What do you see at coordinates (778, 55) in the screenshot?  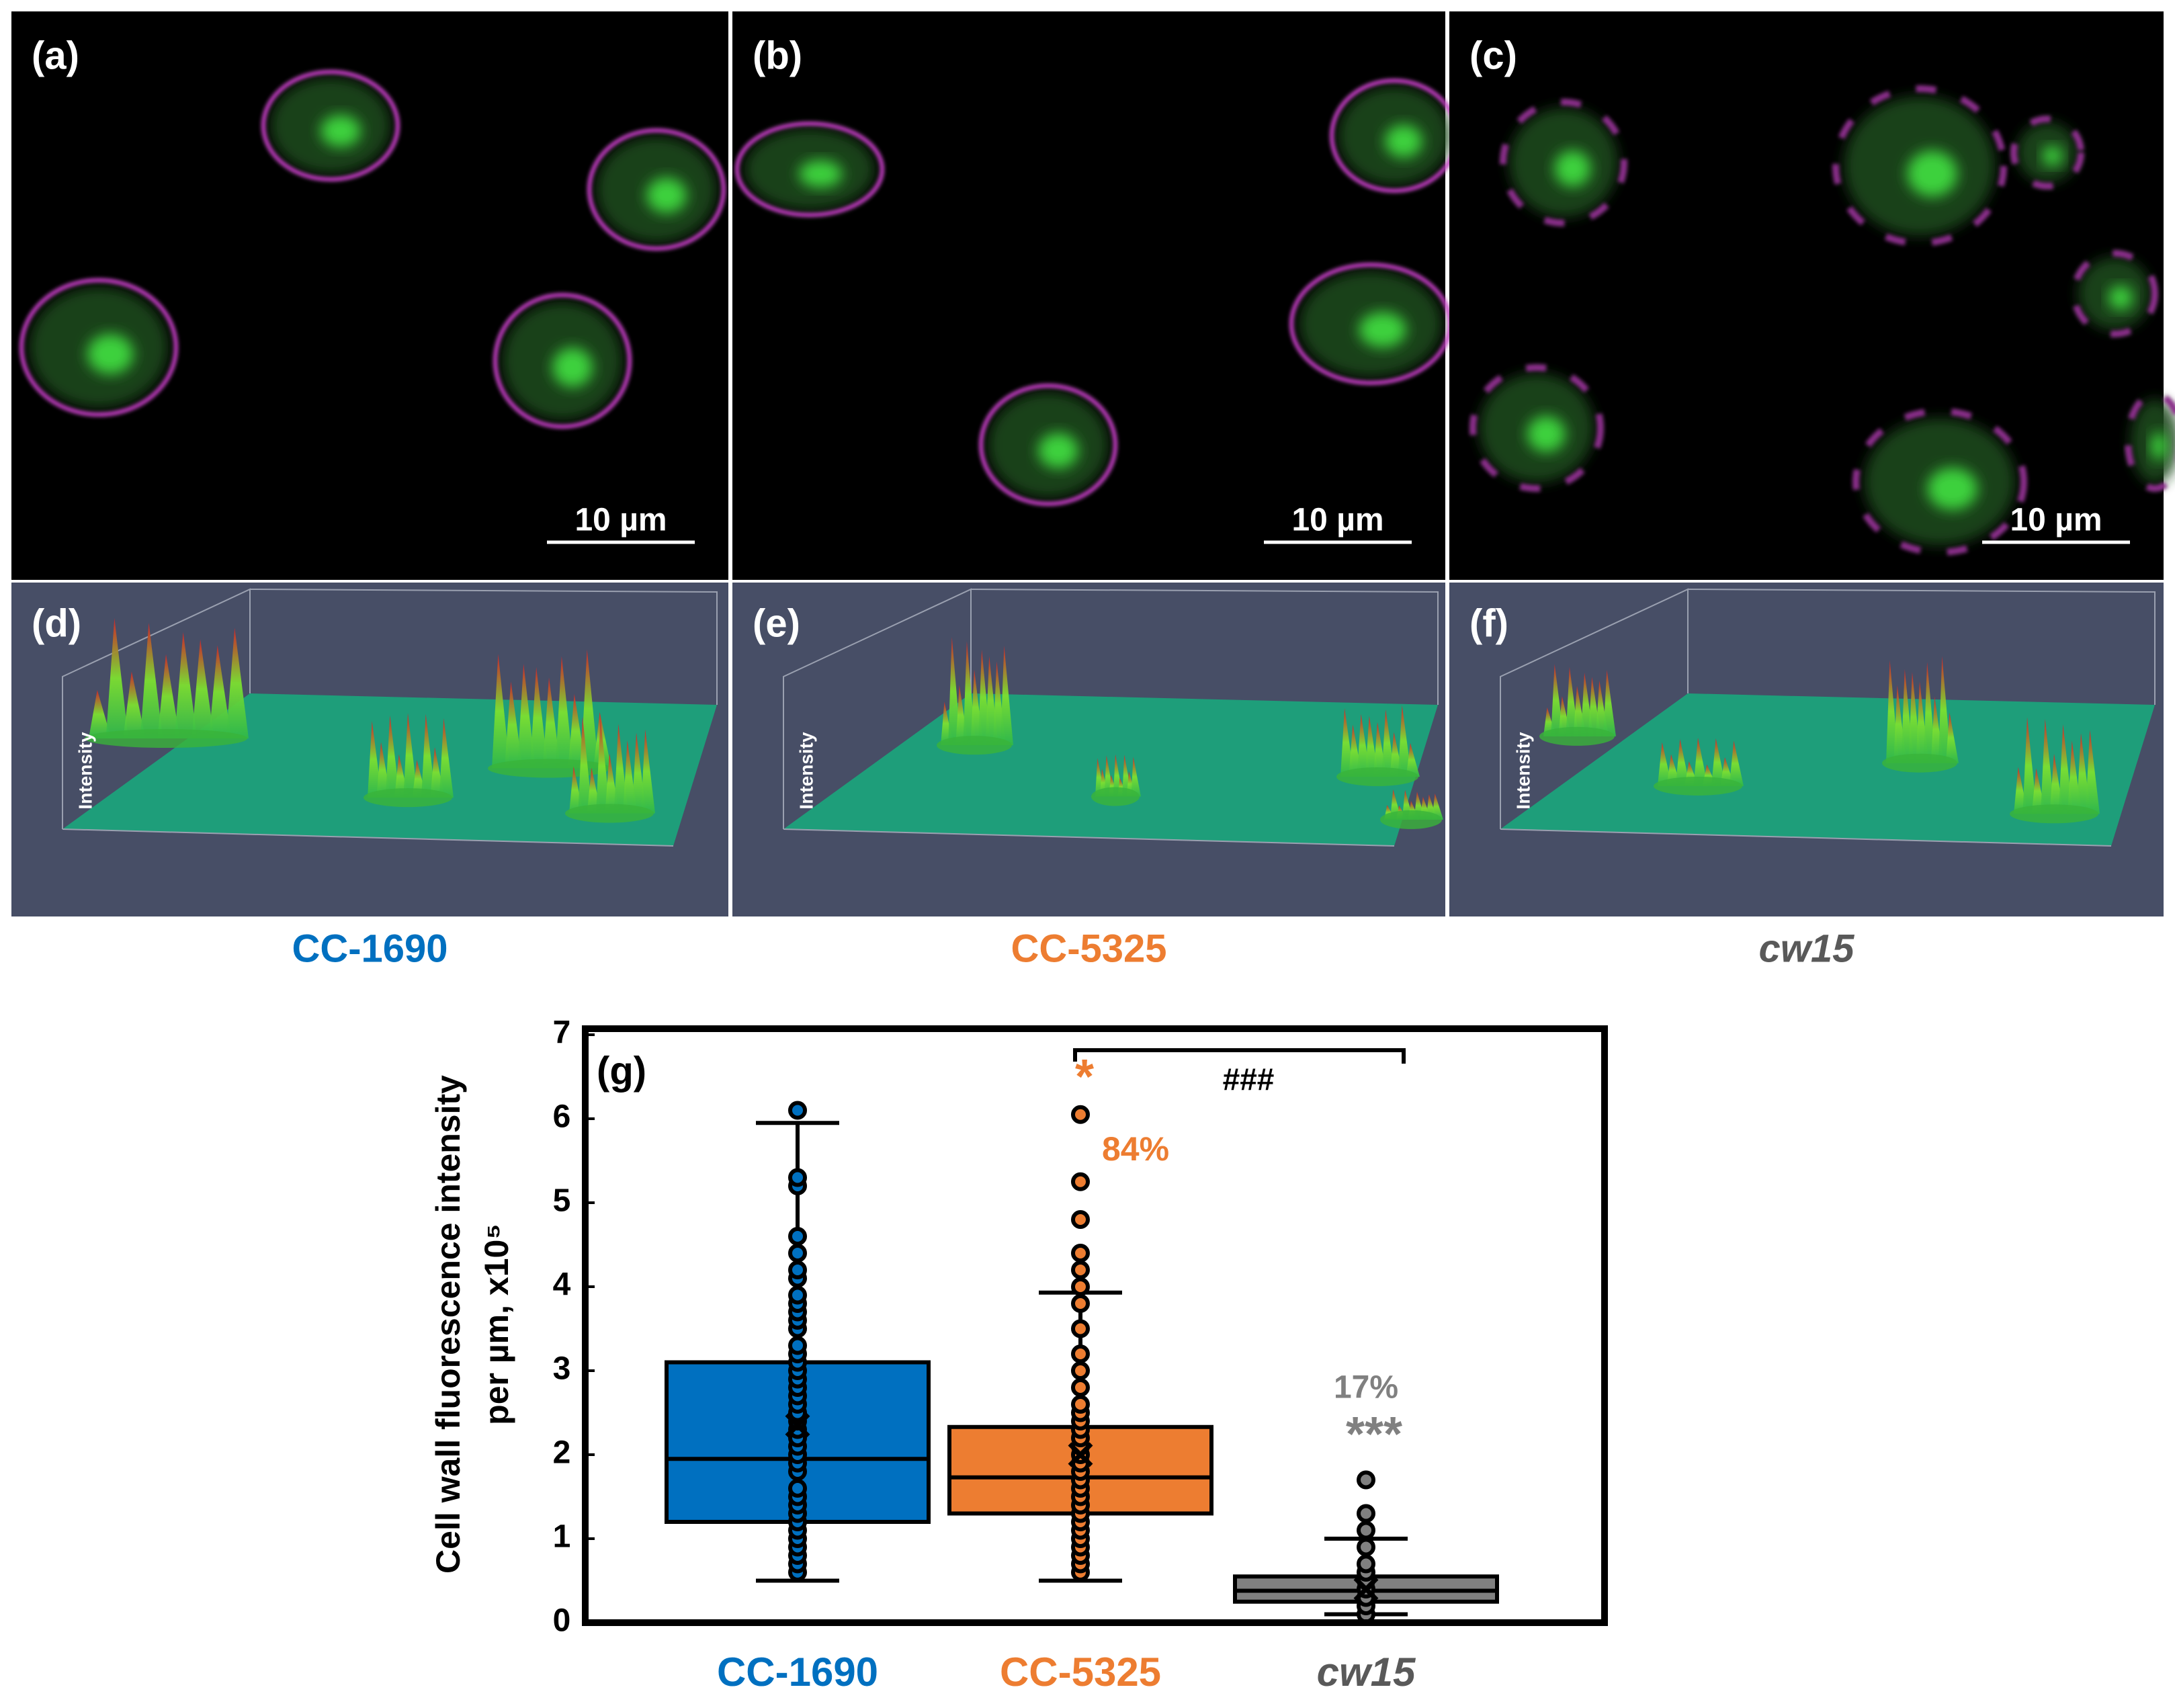 I see `panel-label: (b)` at bounding box center [778, 55].